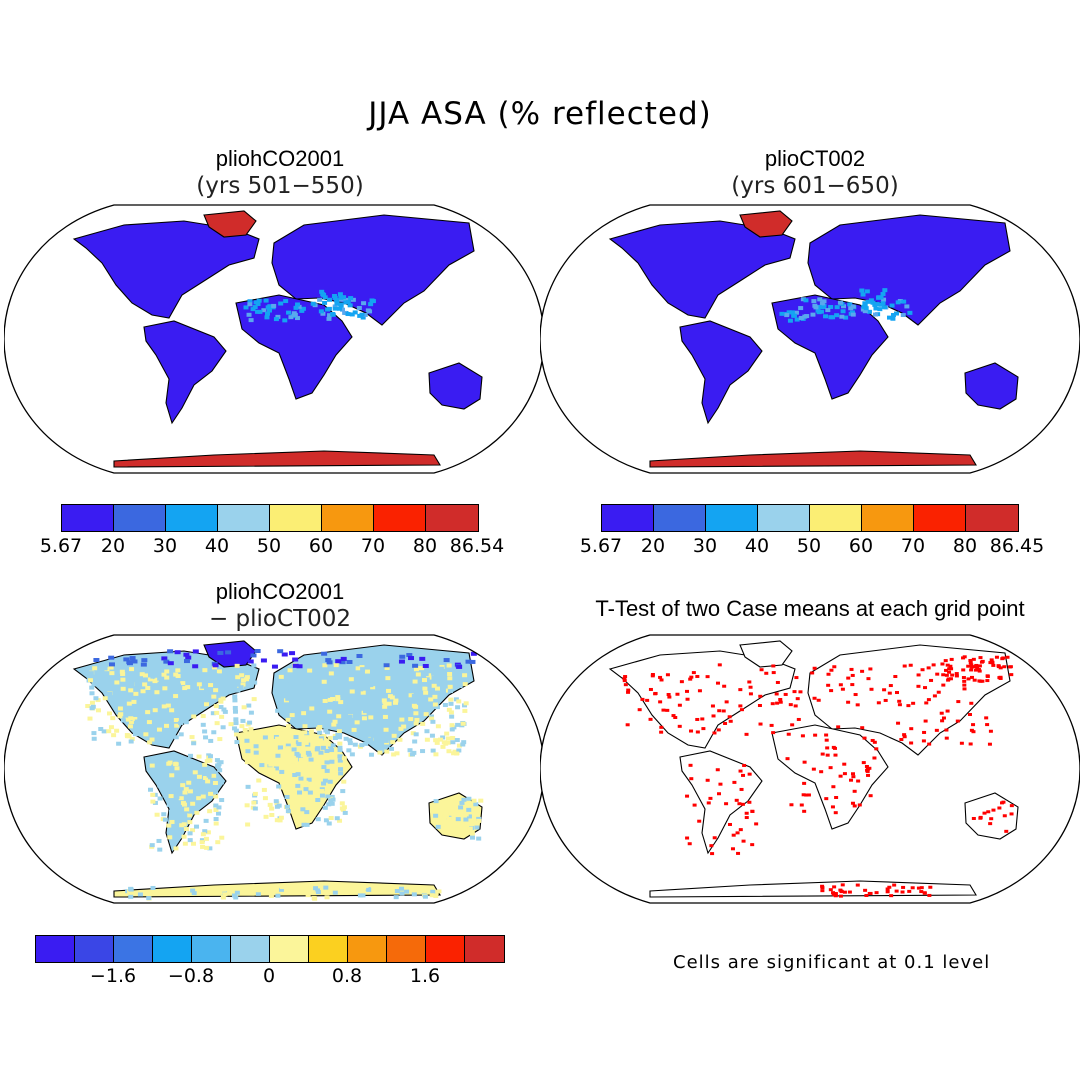 Image resolution: width=1080 pixels, height=1080 pixels. What do you see at coordinates (347, 976) in the screenshot?
I see `colorbar-tick-label: 0.8` at bounding box center [347, 976].